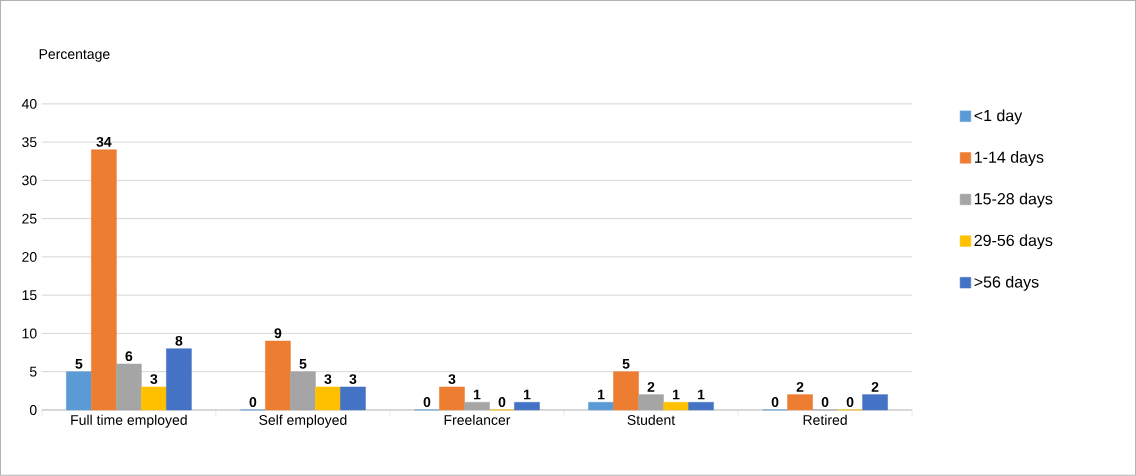 The image size is (1136, 476). Describe the element at coordinates (998, 117) in the screenshot. I see `legend-label: <1 day` at that location.